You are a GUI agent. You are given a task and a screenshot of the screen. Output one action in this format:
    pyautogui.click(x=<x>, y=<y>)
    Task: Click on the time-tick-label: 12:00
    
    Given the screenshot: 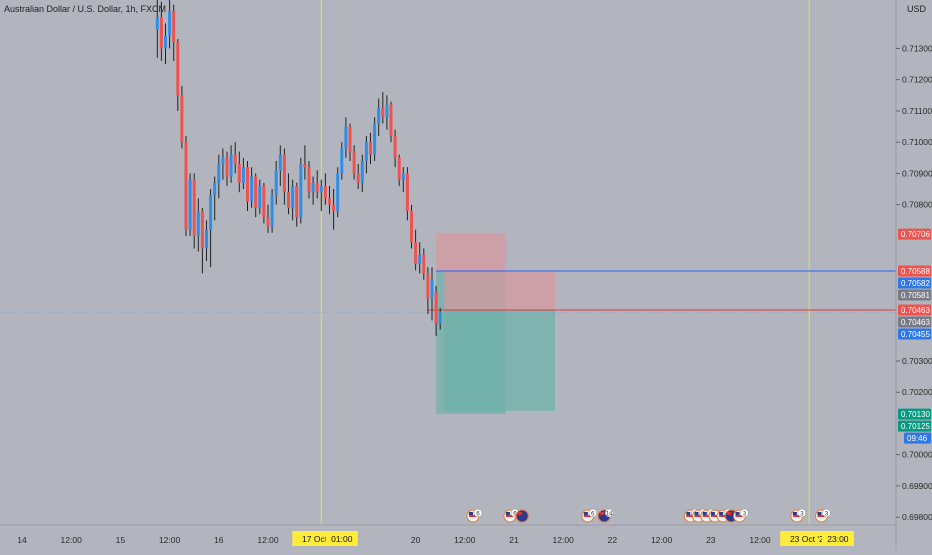 What is the action you would take?
    pyautogui.click(x=760, y=540)
    